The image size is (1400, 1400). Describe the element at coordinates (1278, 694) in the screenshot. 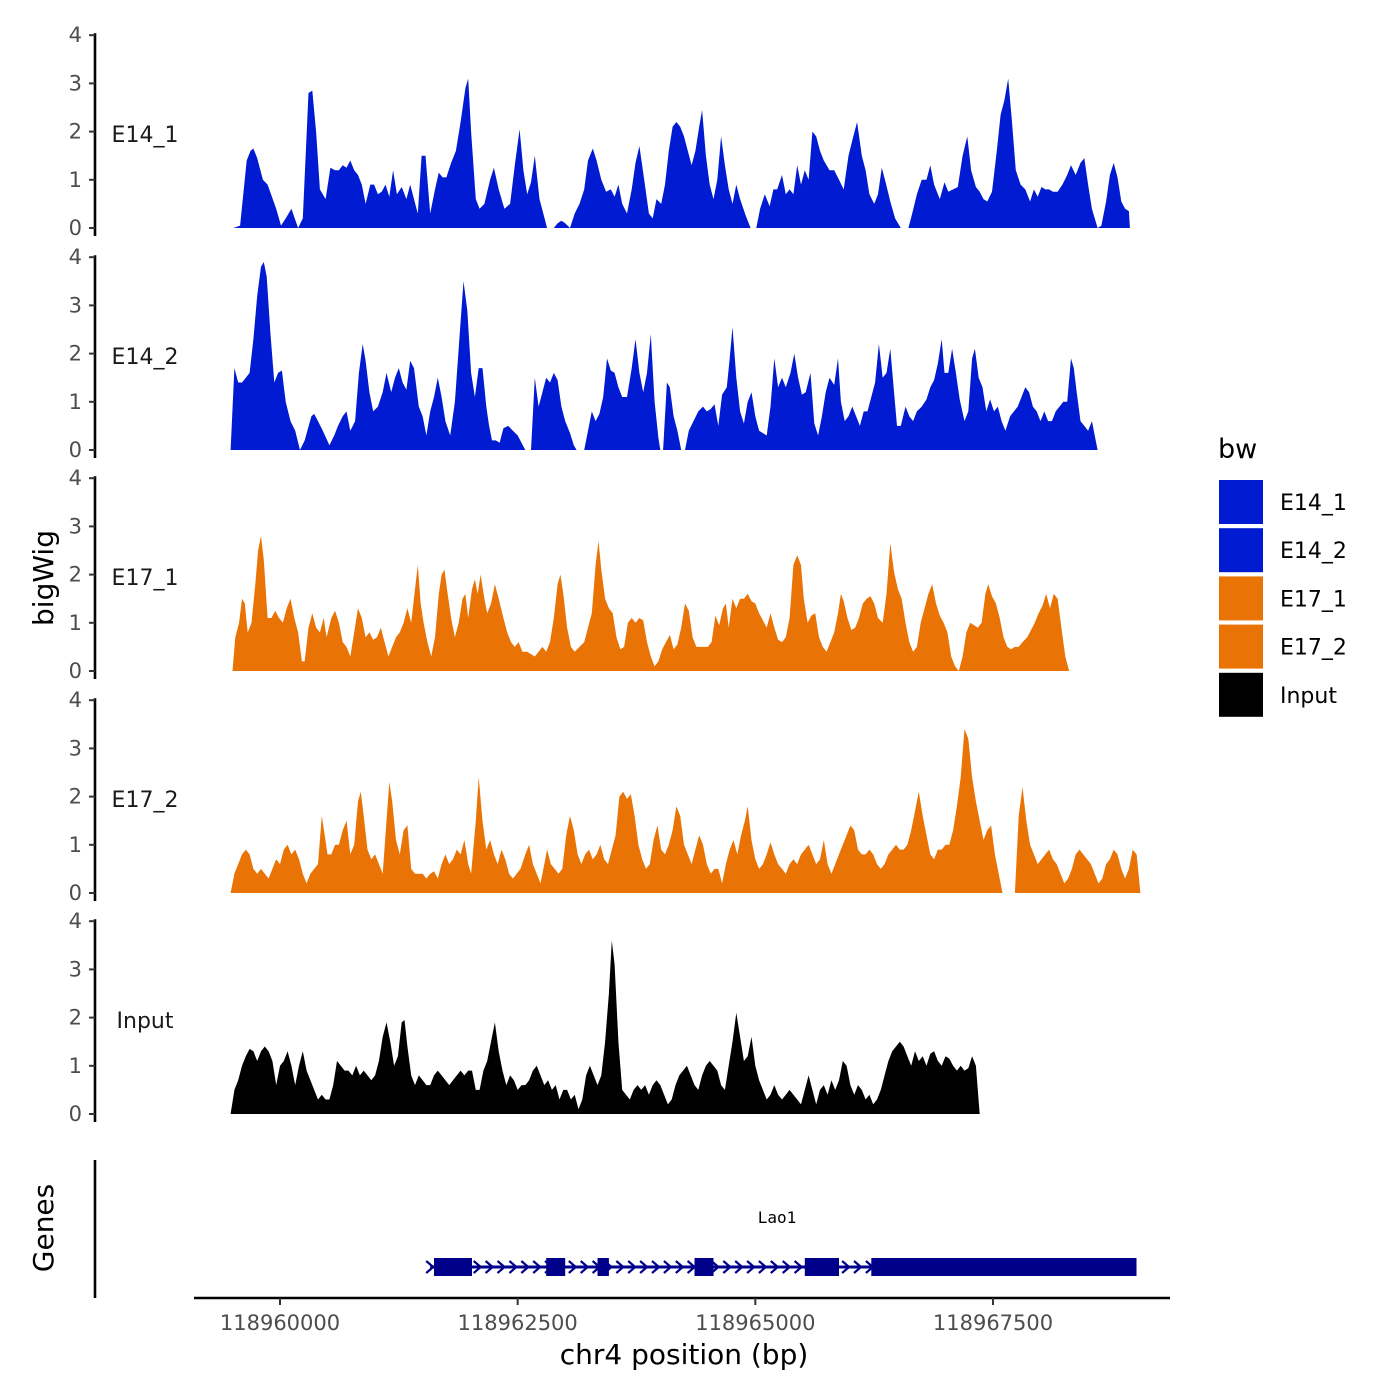

I see `legend-item: Input` at that location.